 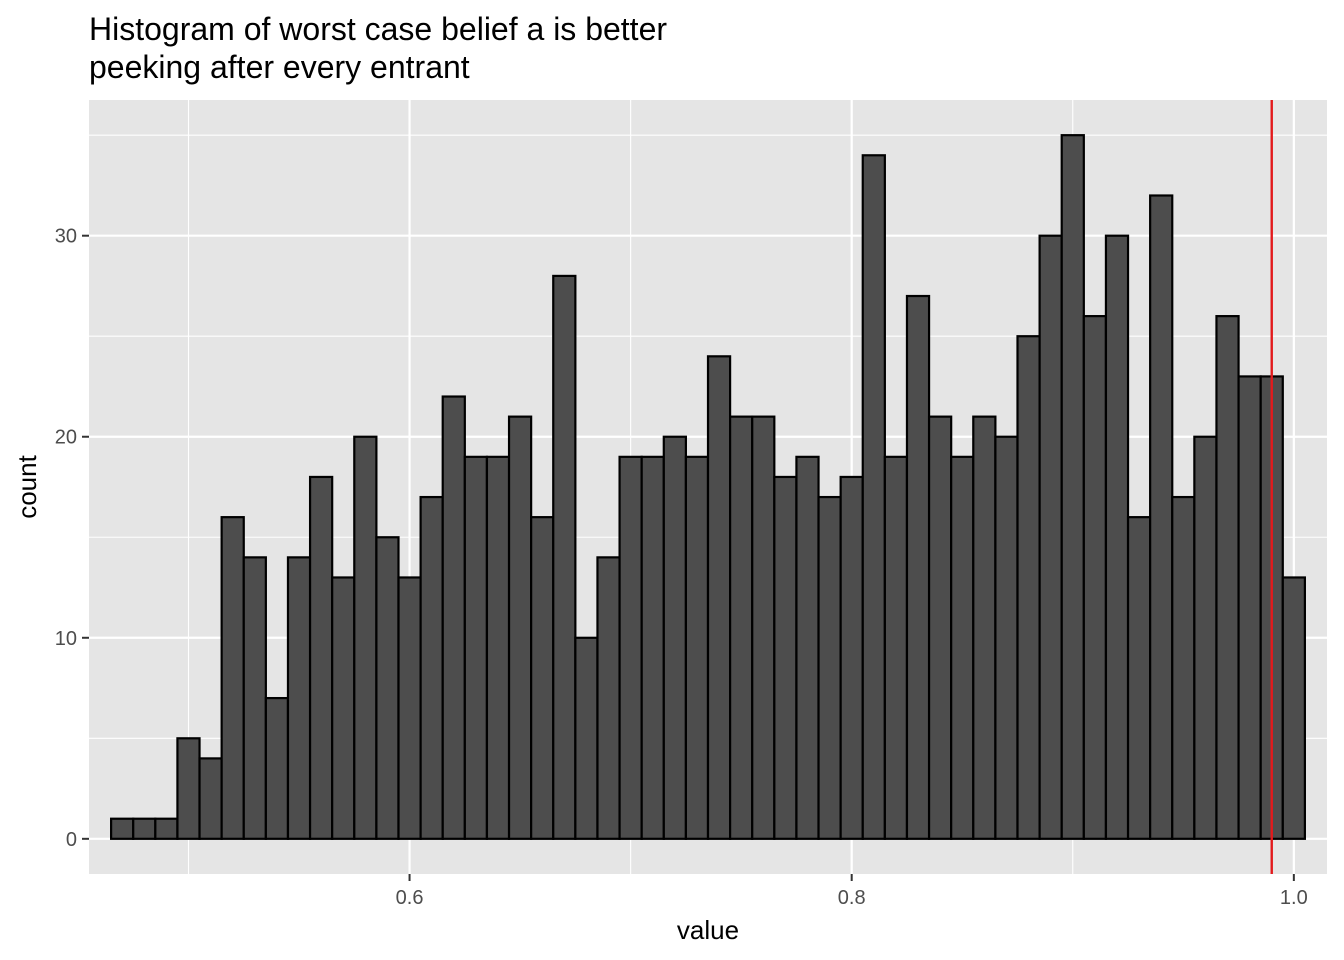 I want to click on y-axis-title: count, so click(x=27, y=486).